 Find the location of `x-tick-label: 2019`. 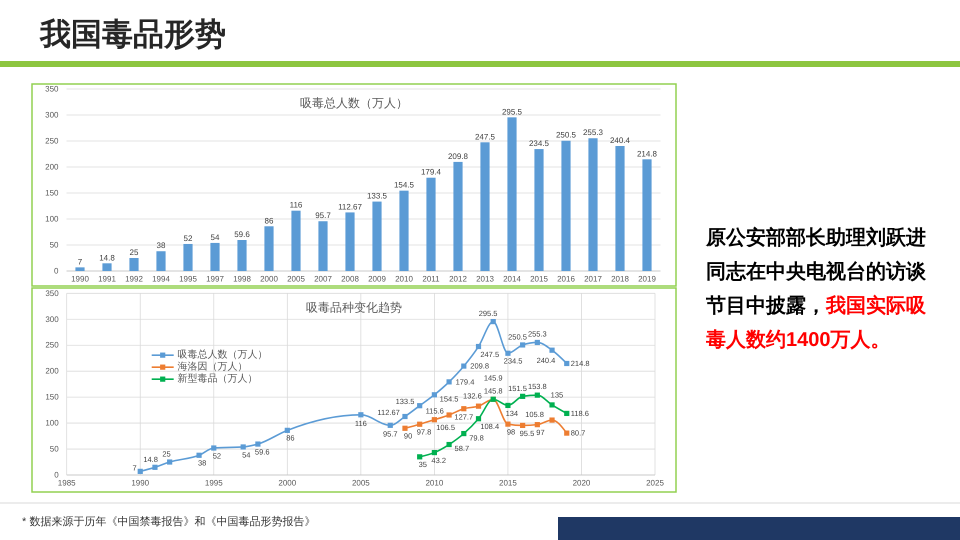

x-tick-label: 2019 is located at coordinates (647, 279).